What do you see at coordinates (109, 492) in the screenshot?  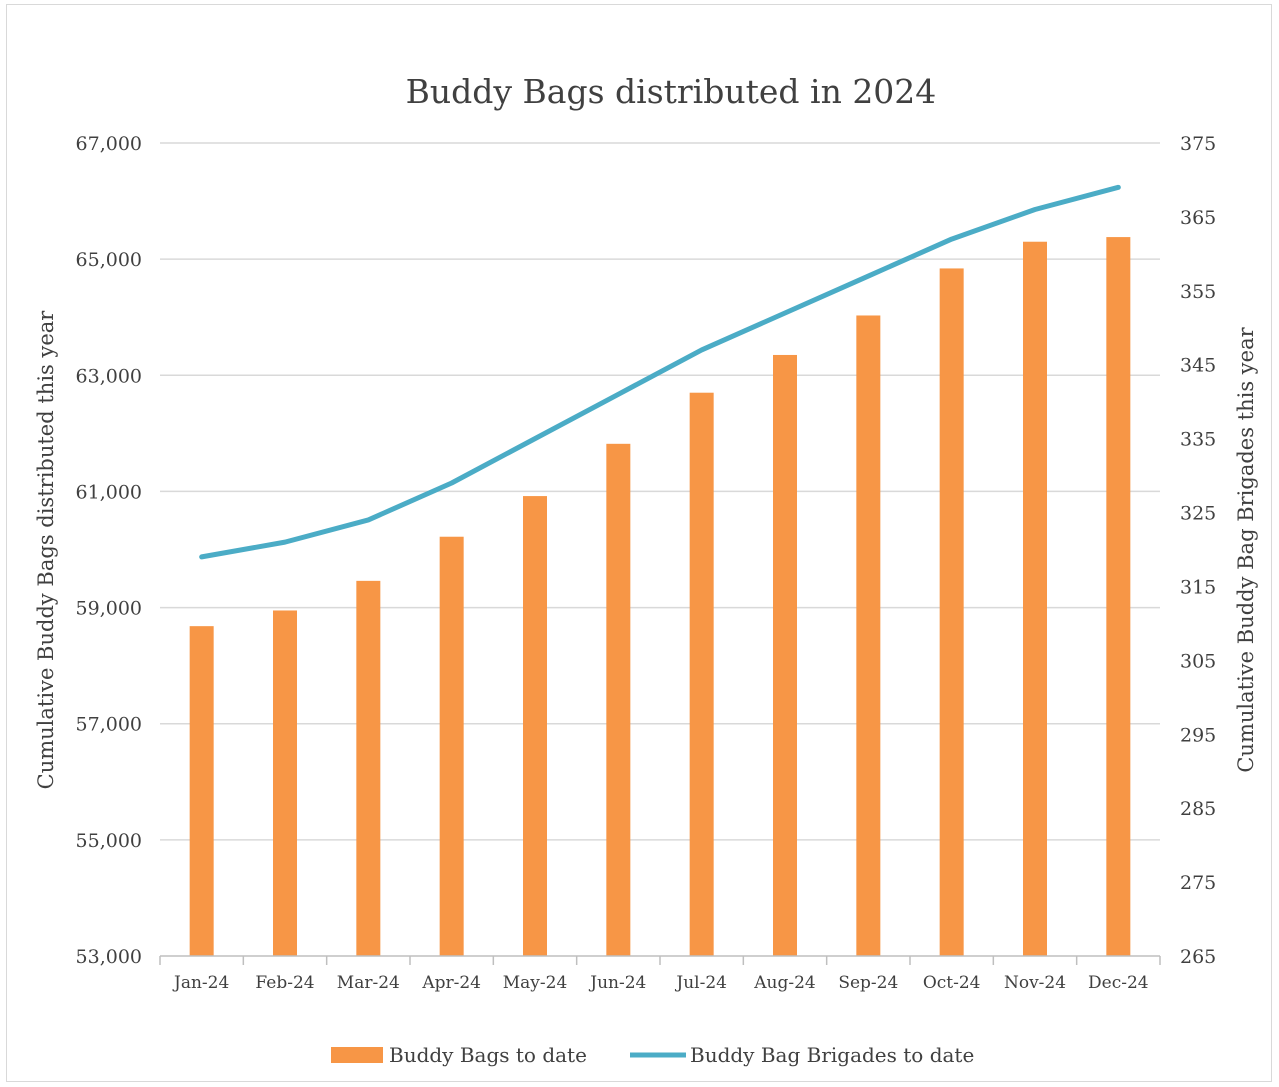 I see `left-tick-label: 61,000` at bounding box center [109, 492].